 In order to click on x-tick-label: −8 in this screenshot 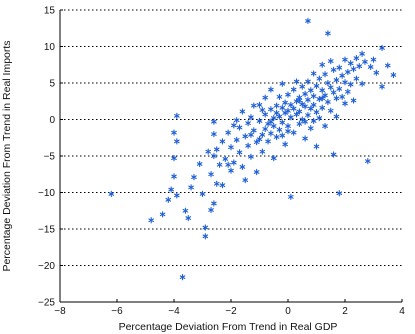, I will do `click(60, 311)`.